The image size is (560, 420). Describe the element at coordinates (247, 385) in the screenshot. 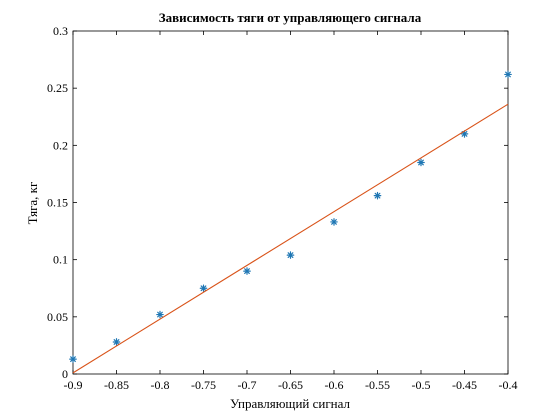

I see `x-tick-label: -0.7` at that location.